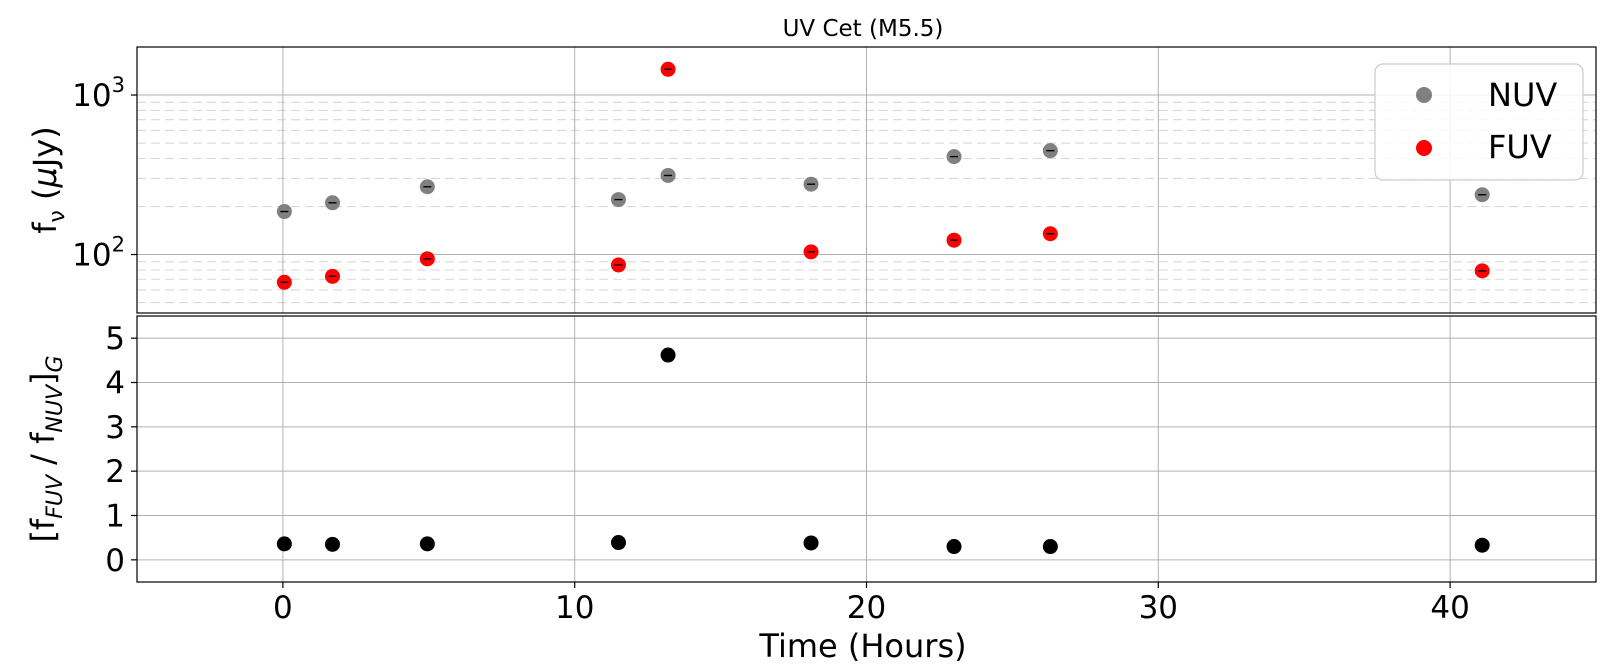  I want to click on bottom-y-ticks: 0 1 2 3 4 5, so click(121, 450).